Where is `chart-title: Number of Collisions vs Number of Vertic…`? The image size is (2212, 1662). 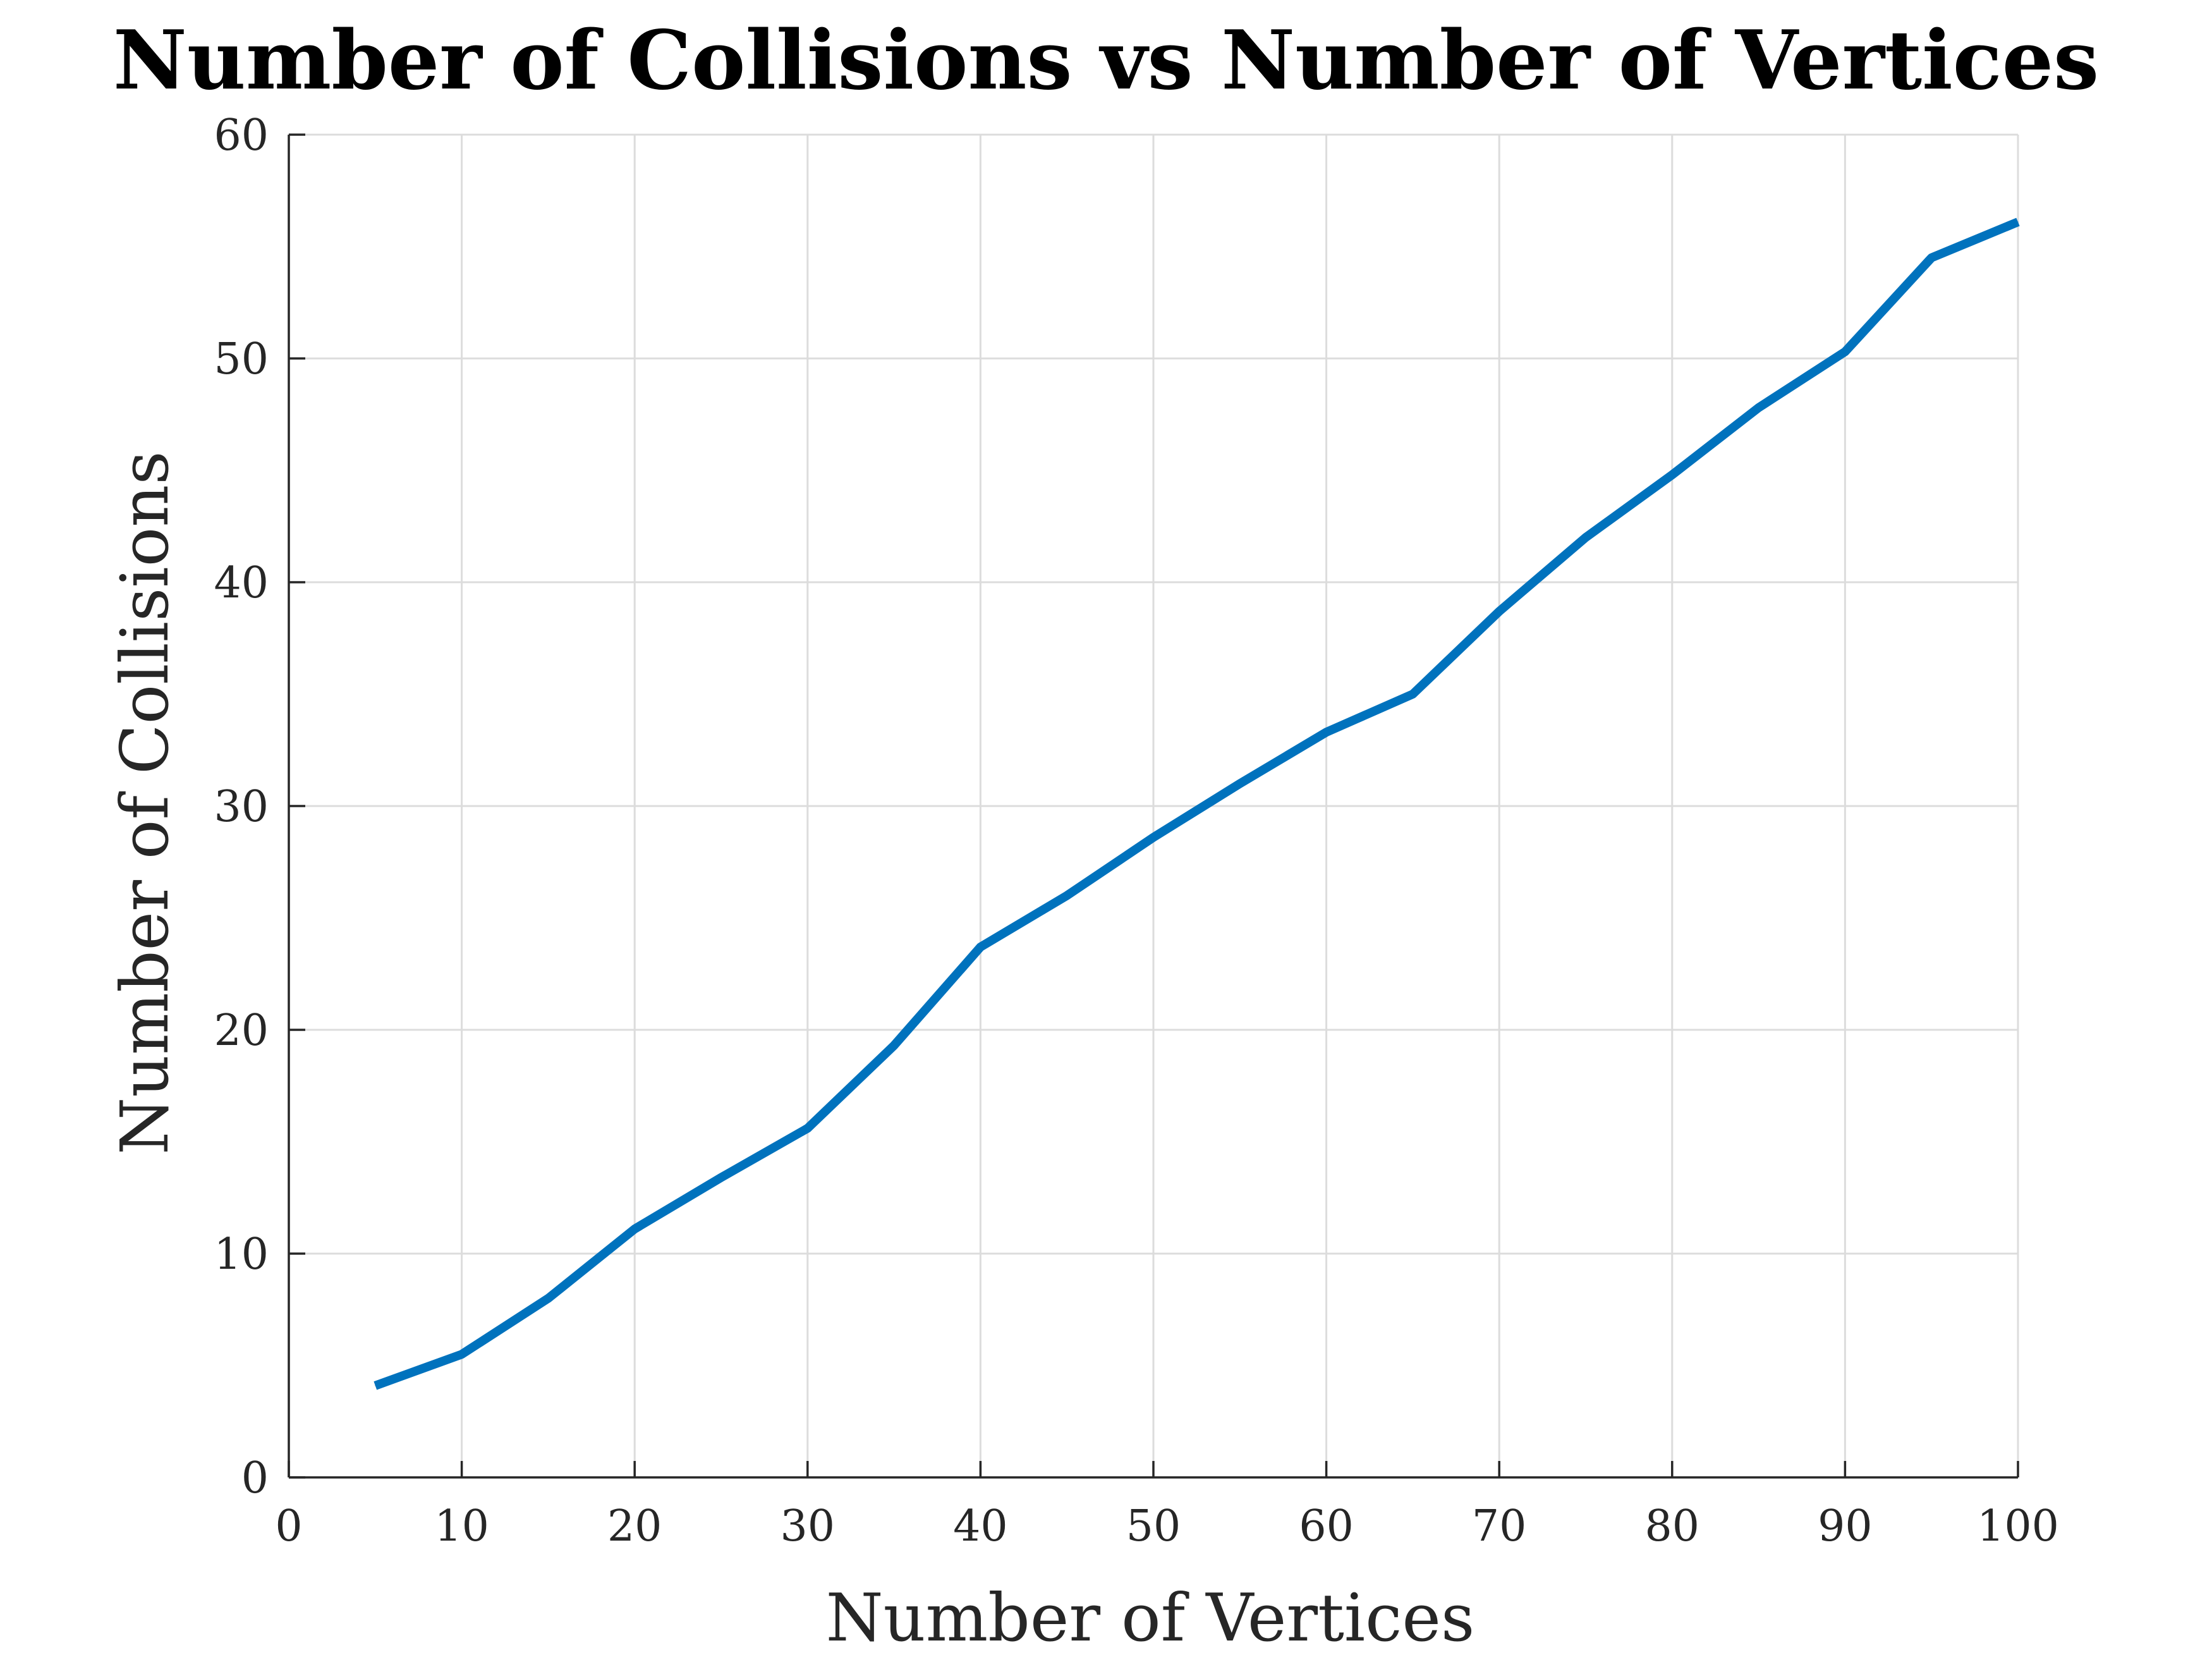
chart-title: Number of Collisions vs Number of Vertic… is located at coordinates (1106, 61).